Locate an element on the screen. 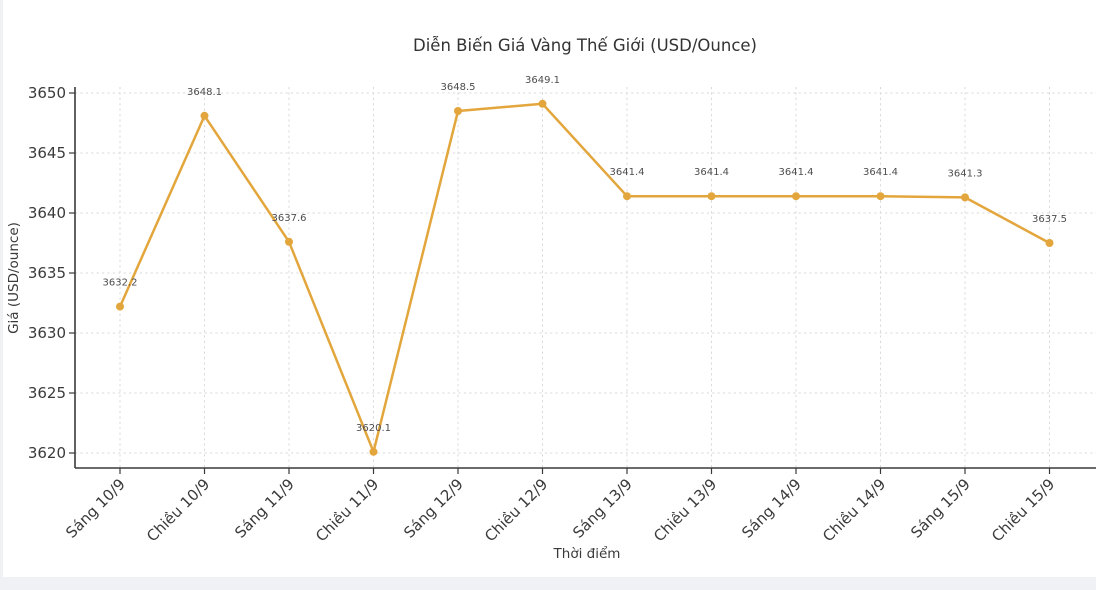  data-point-label: 3620.1 is located at coordinates (373, 428).